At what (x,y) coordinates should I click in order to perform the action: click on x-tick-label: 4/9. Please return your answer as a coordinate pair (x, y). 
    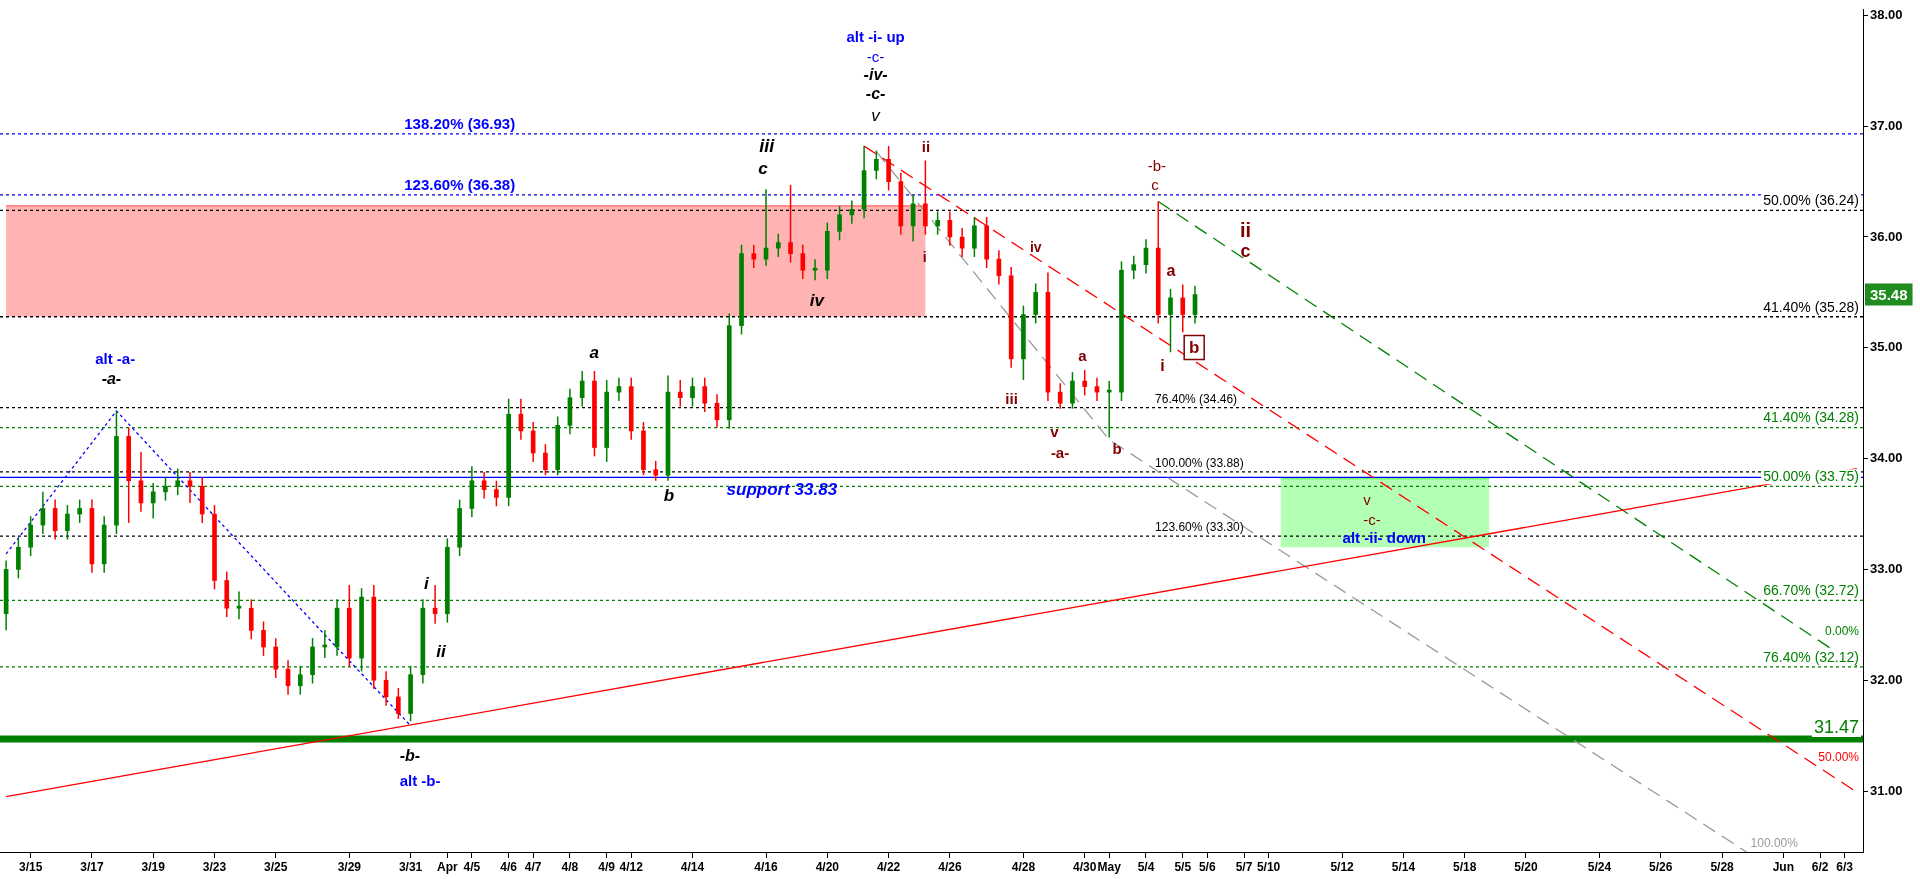
    Looking at the image, I should click on (607, 866).